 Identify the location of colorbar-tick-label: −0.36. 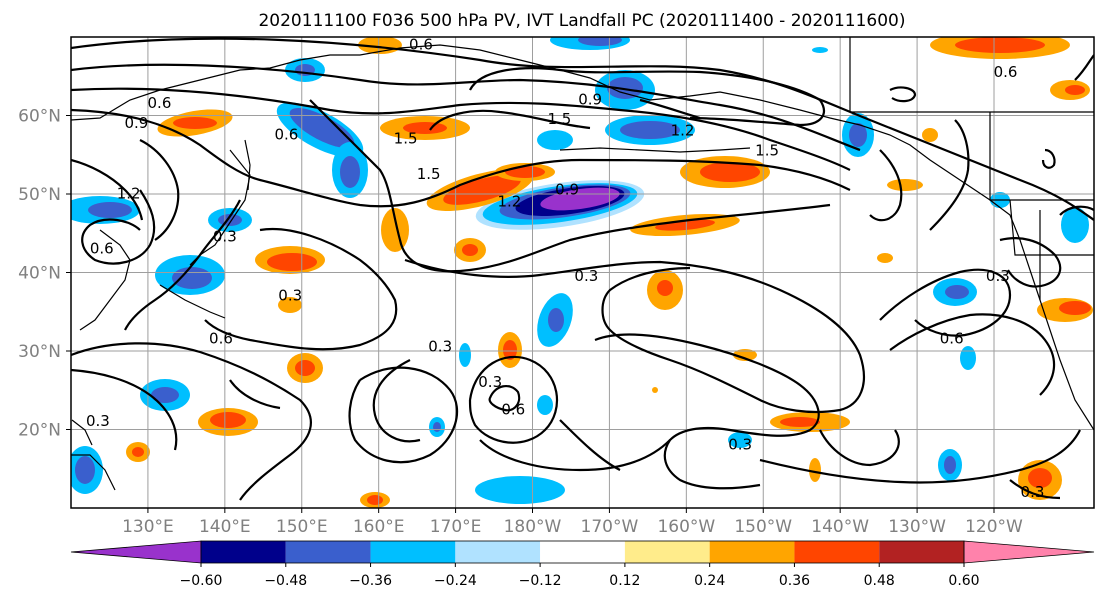
(370, 581).